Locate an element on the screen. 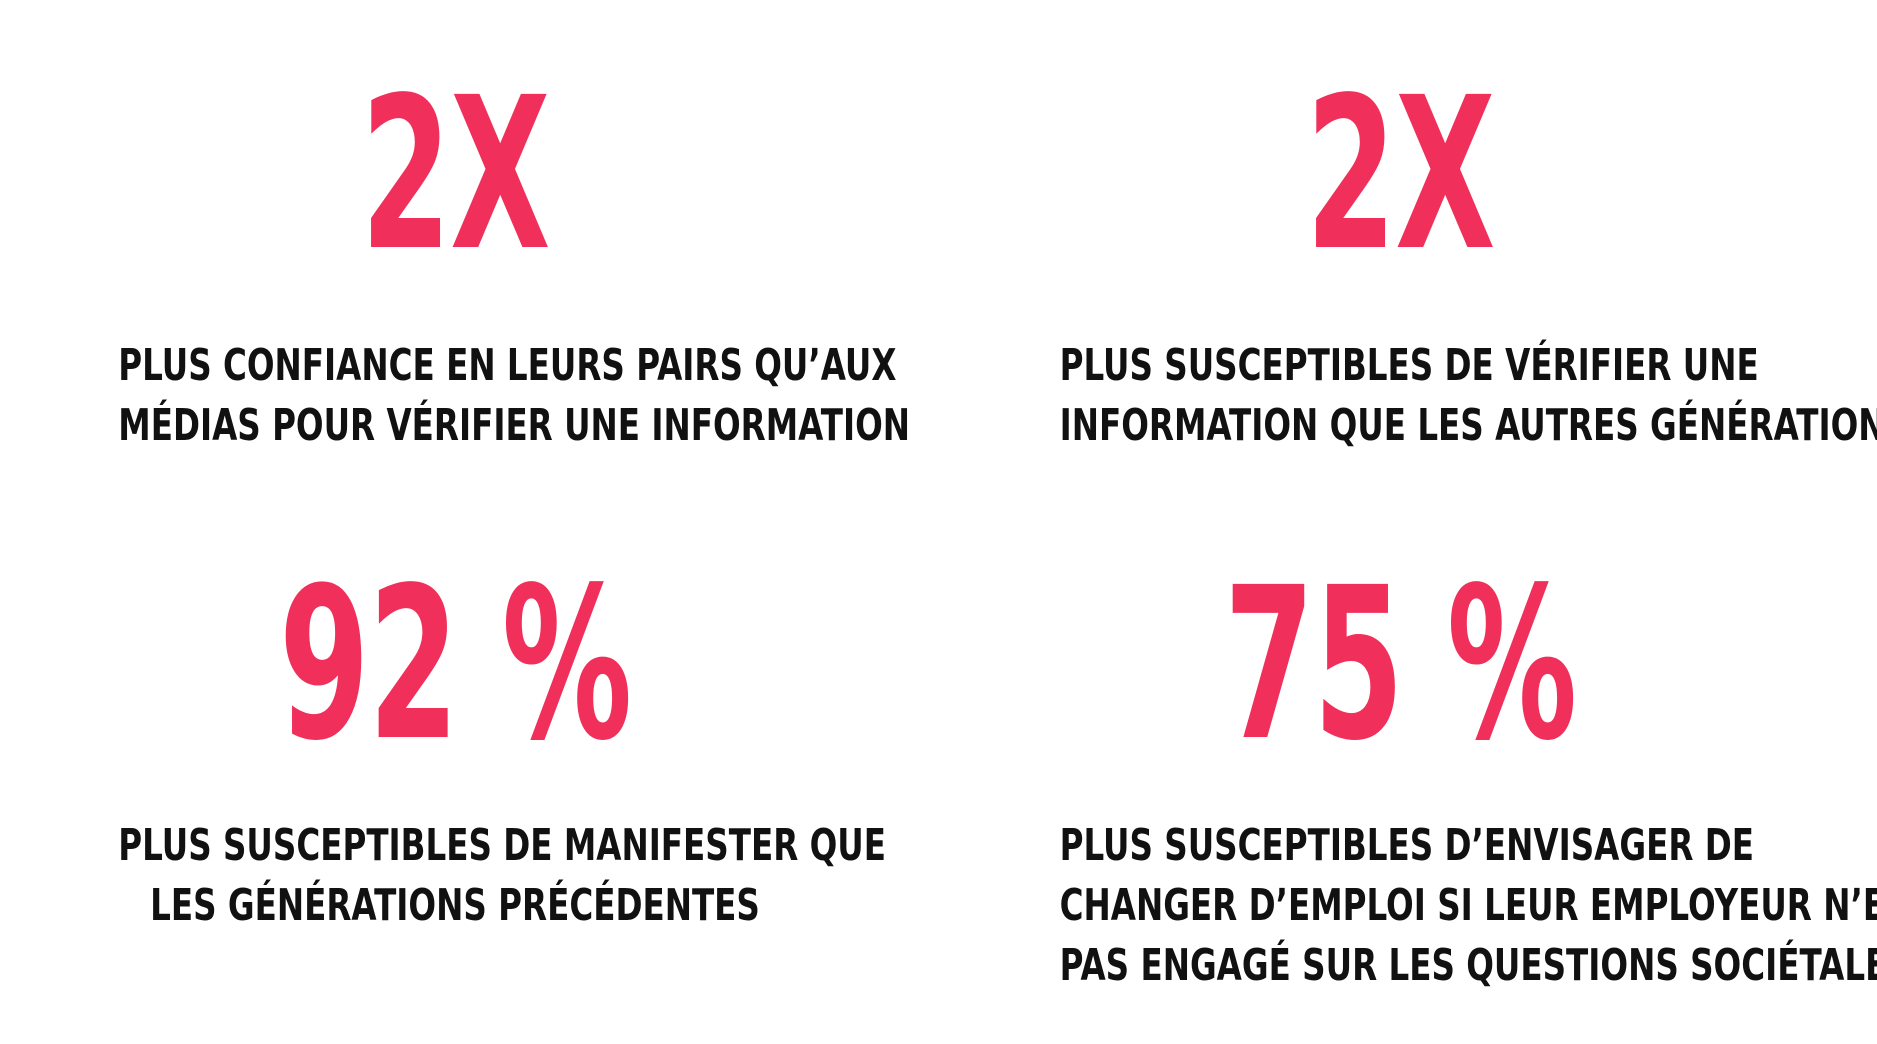 This screenshot has height=1044, width=1877. stat-description-line: PLUS SUSCEPTIBLES D’ENVISAGER DE is located at coordinates (1407, 845).